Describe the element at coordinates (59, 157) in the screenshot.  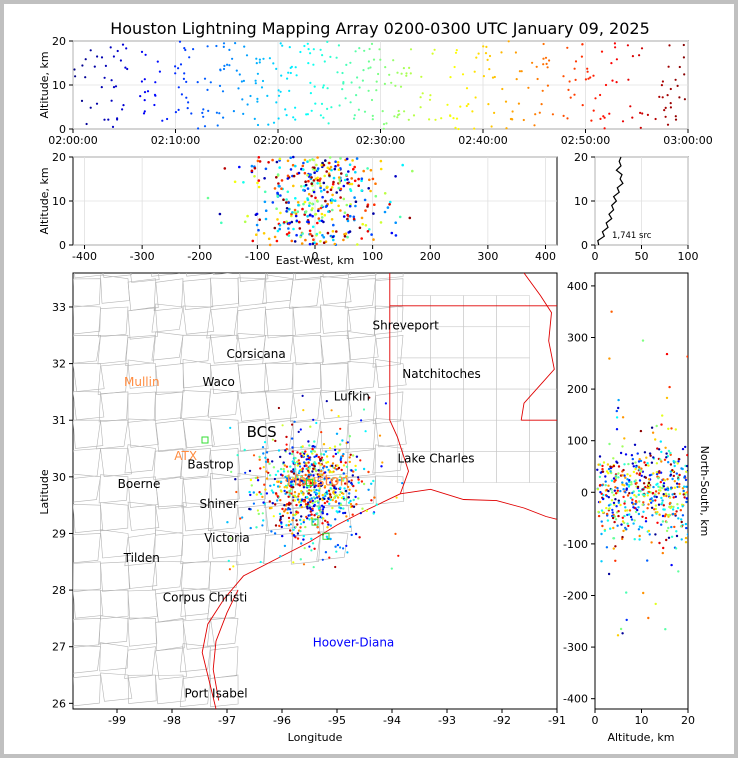
I see `east-west-y-tick-label: 20` at that location.